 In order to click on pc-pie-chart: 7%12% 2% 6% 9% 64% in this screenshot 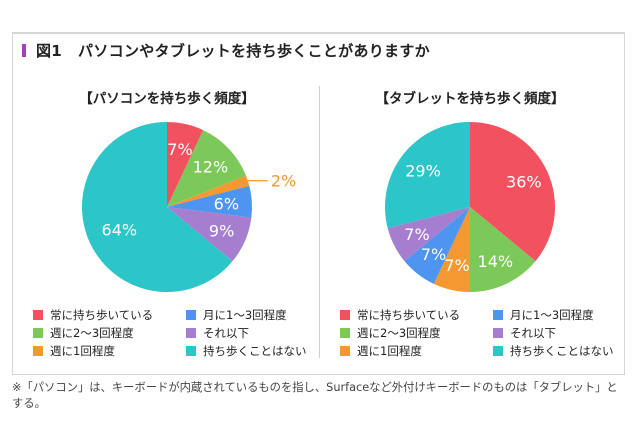, I will do `click(189, 207)`.